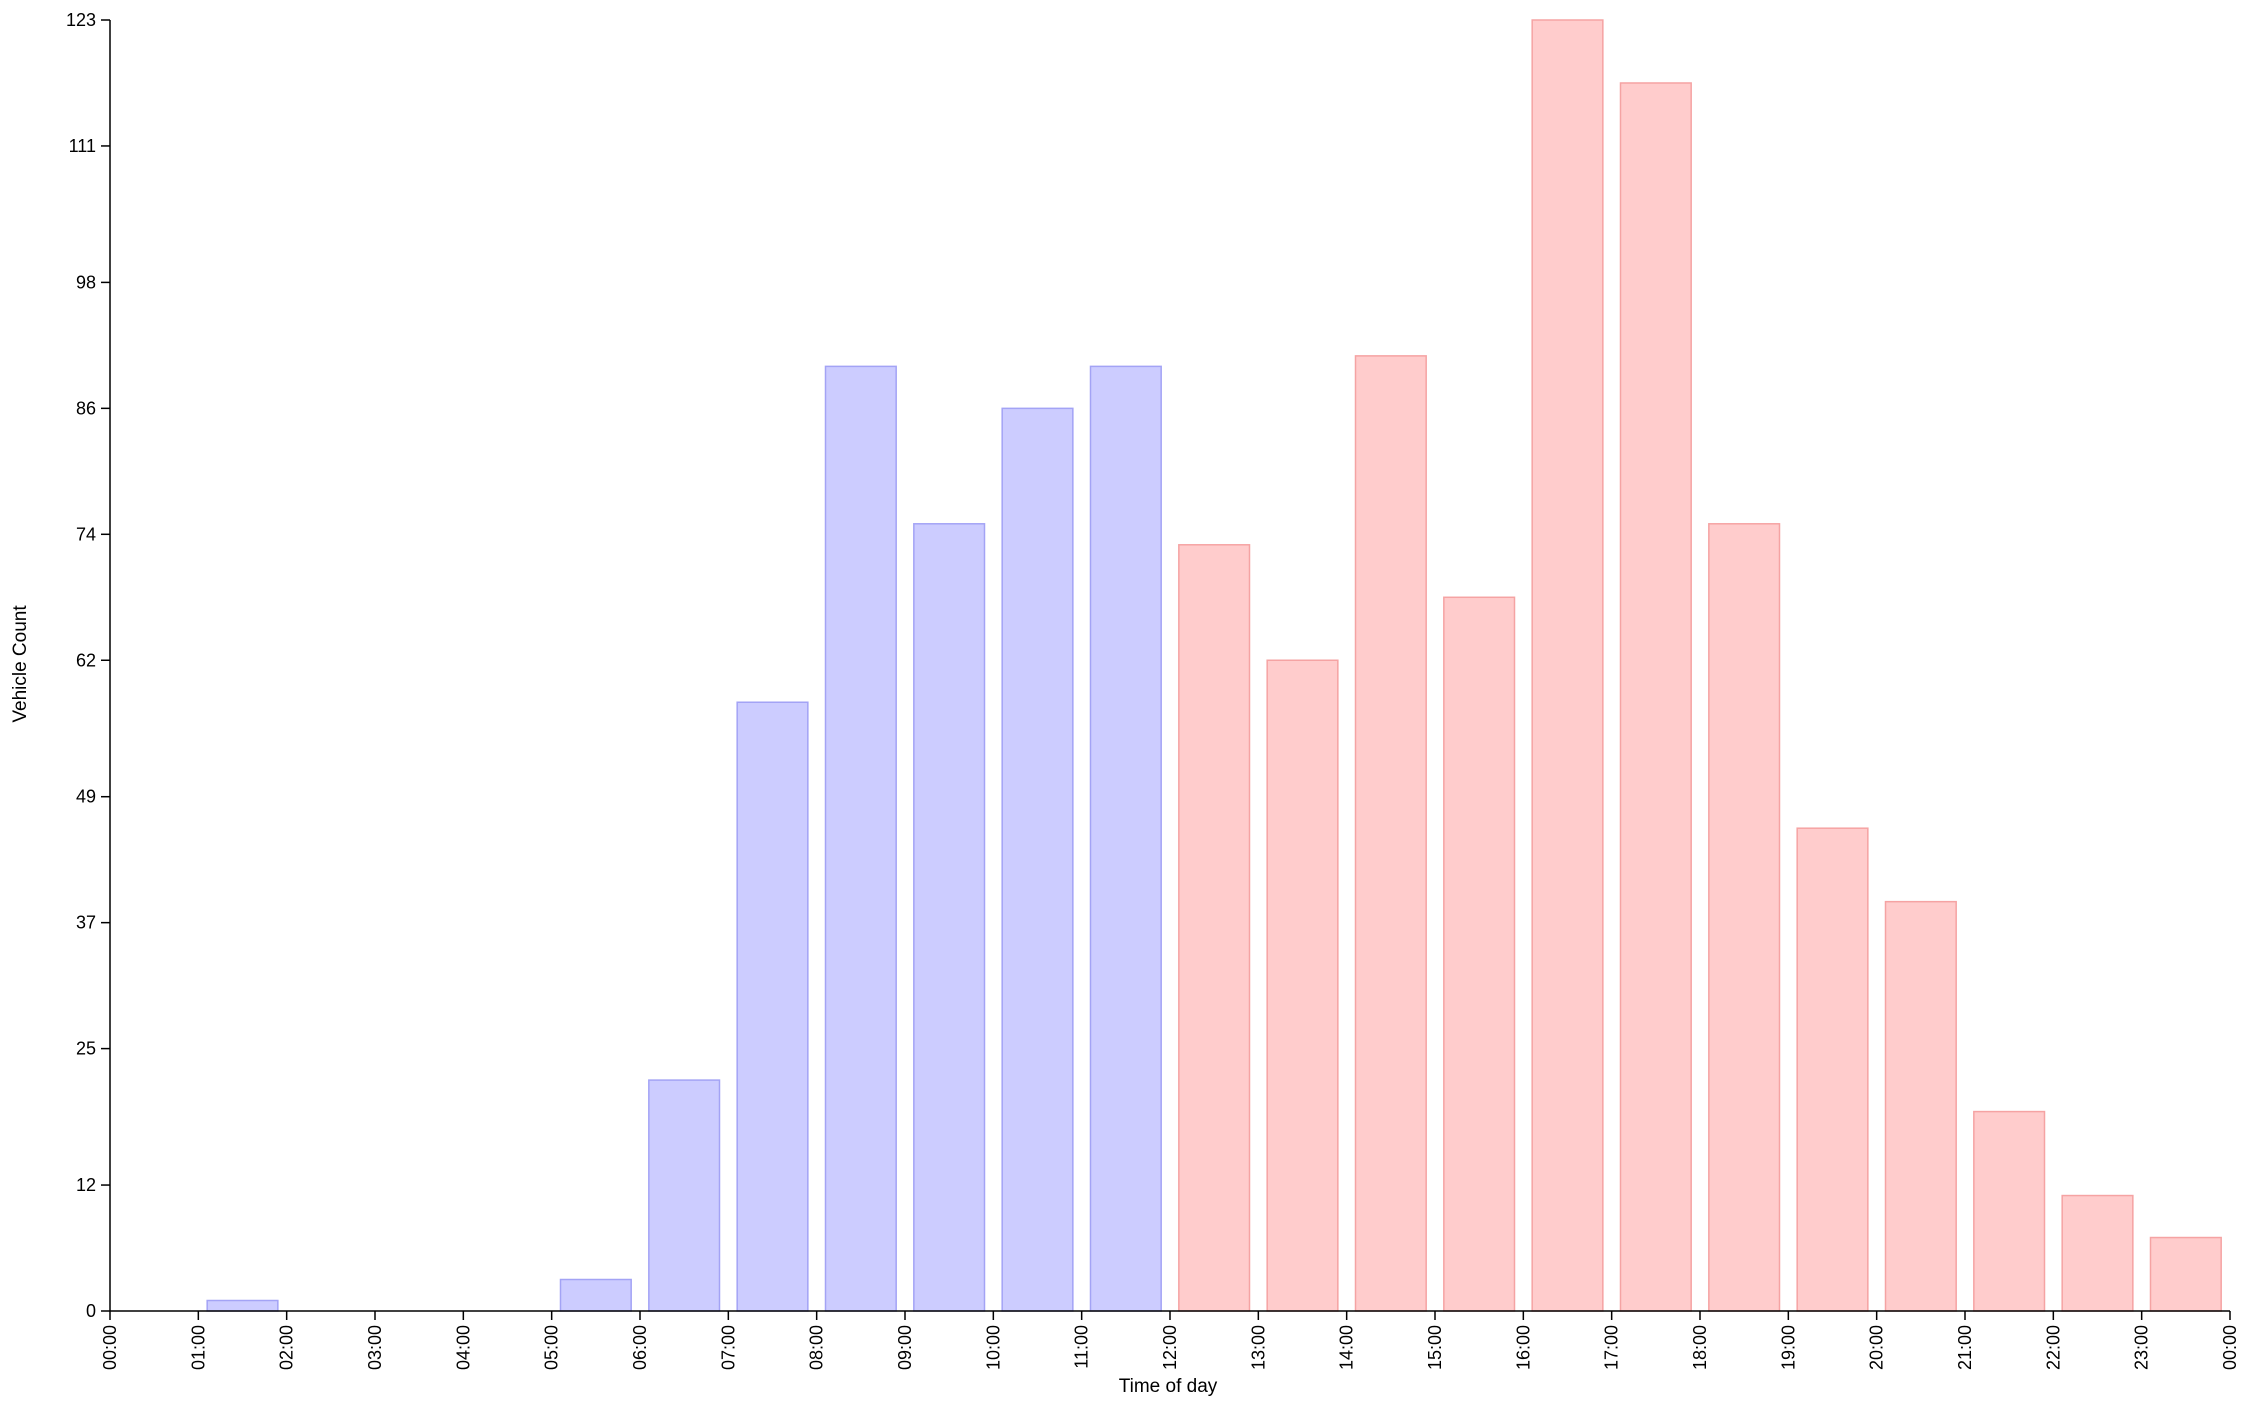 Image resolution: width=2246 pixels, height=1406 pixels. I want to click on y-axis-title: Vehicle Count, so click(20, 664).